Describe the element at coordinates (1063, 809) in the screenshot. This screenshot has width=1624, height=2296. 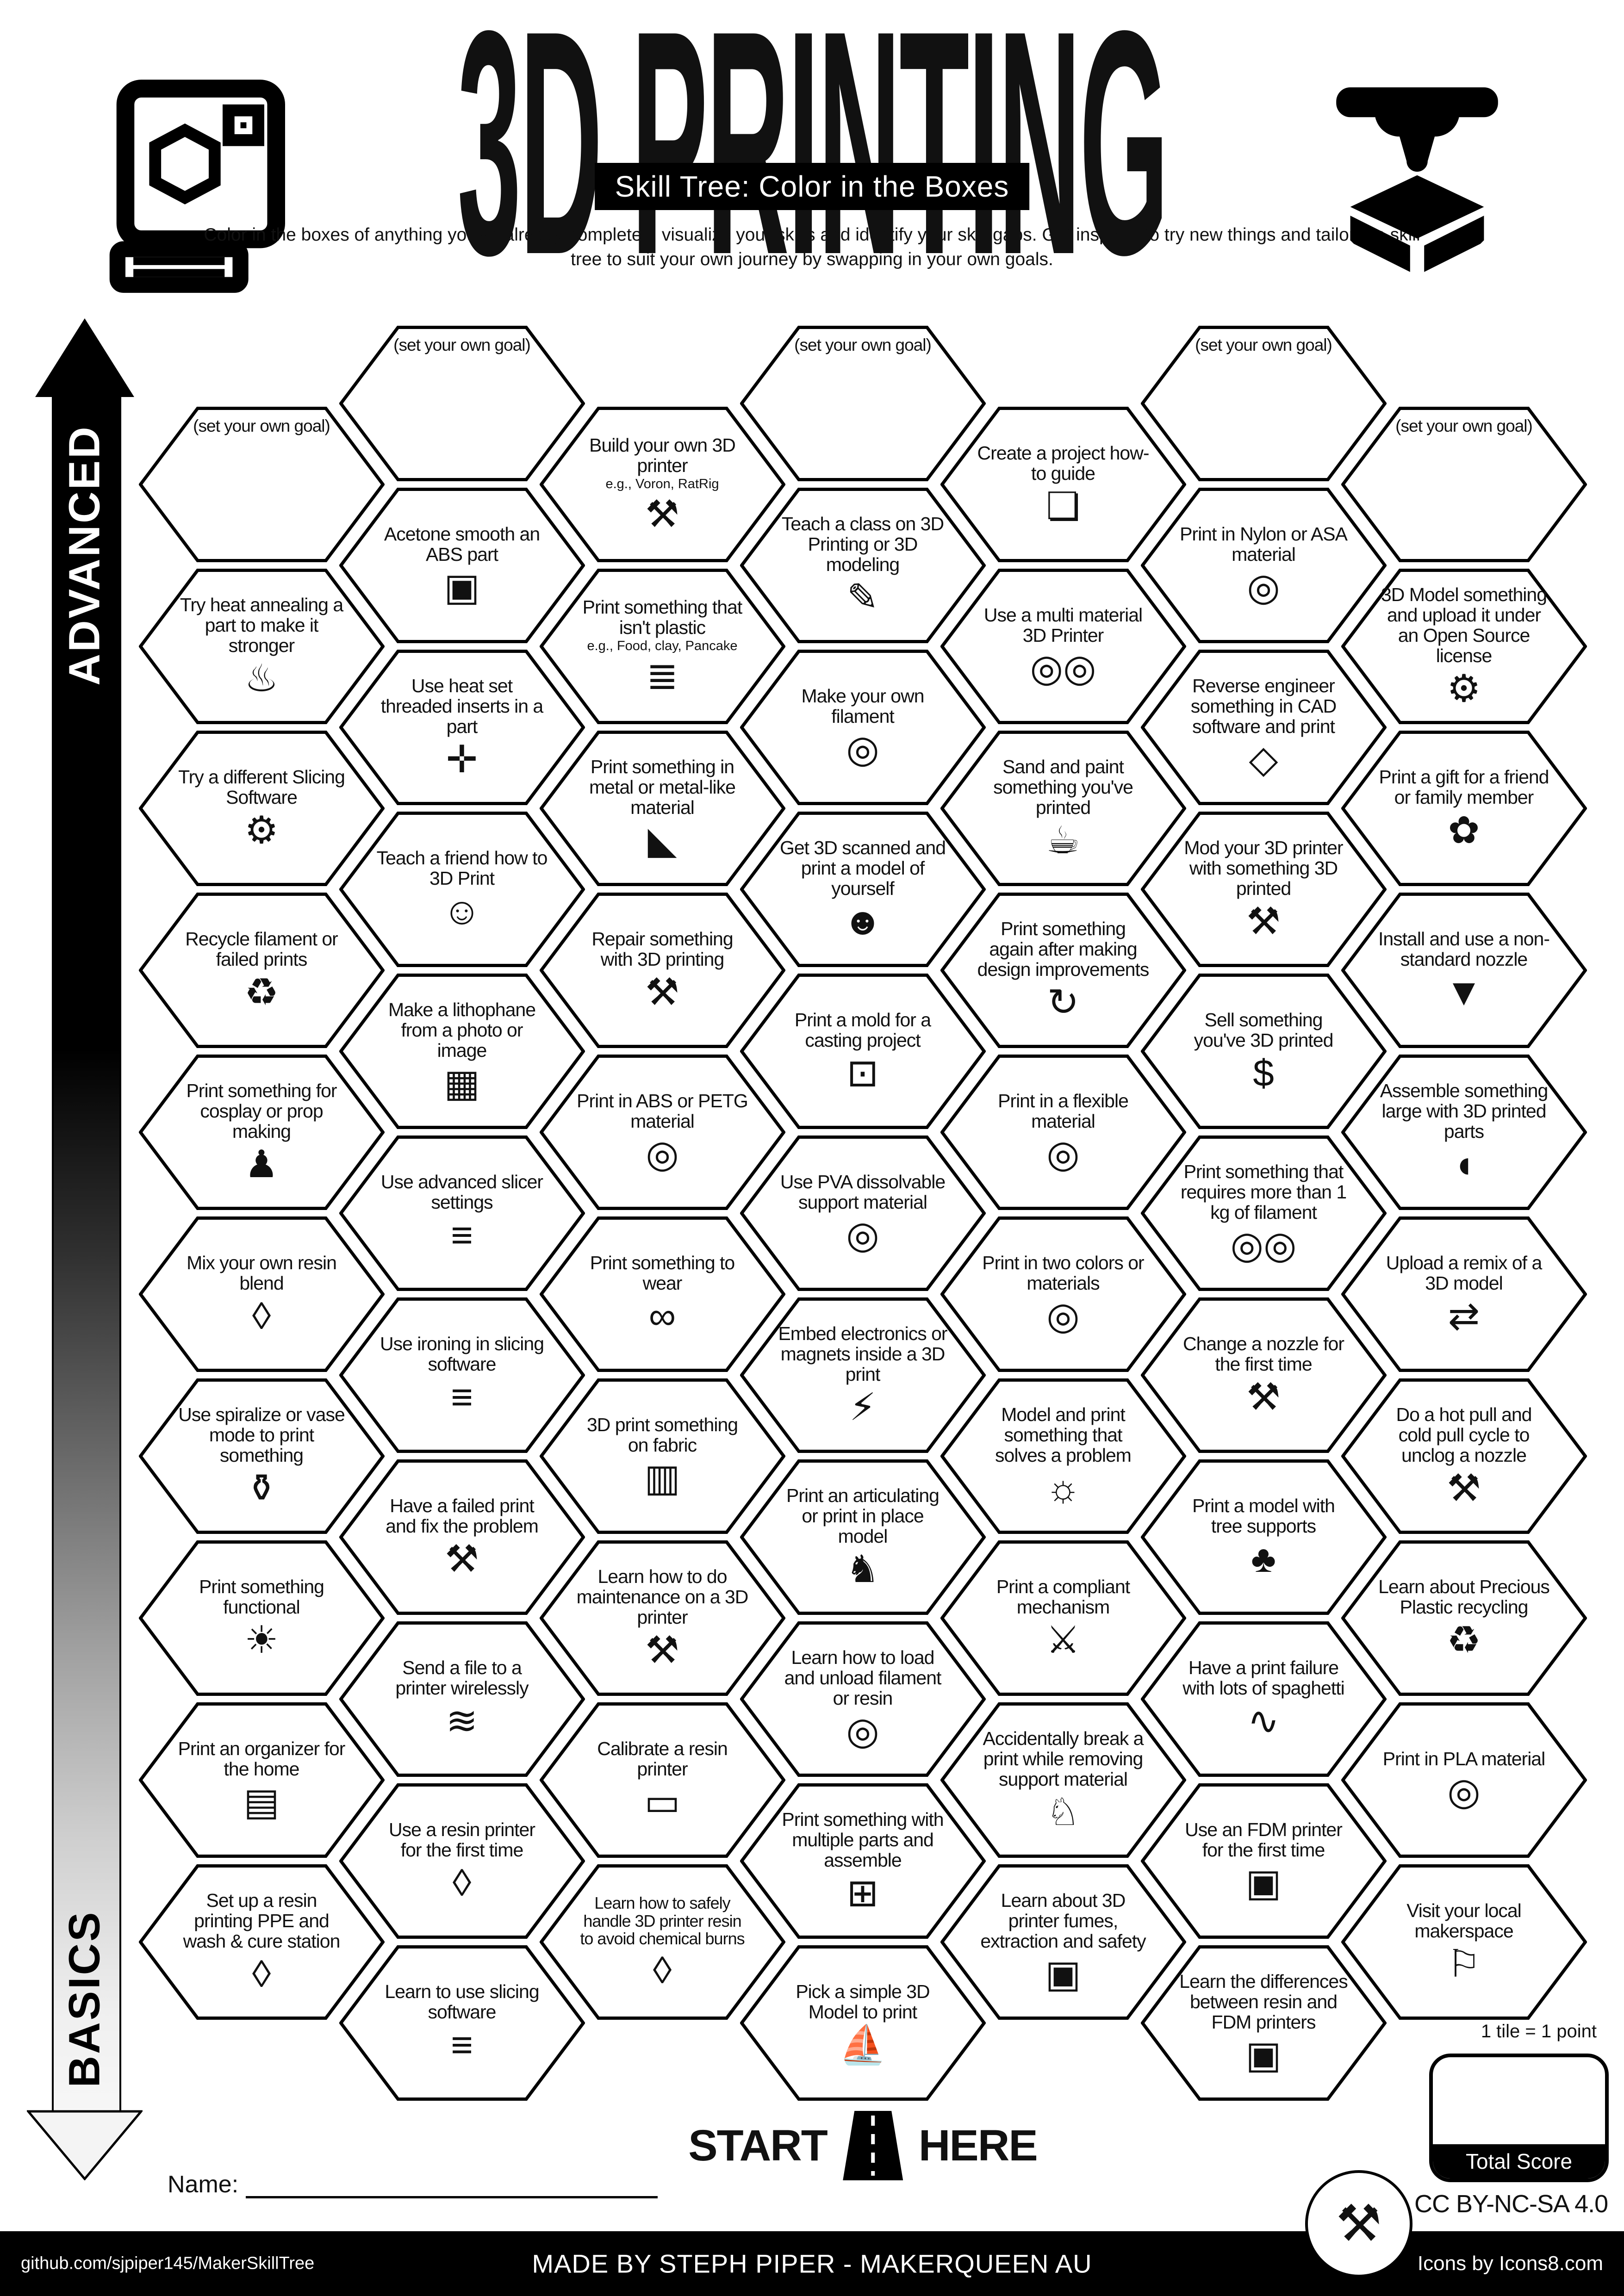
I see `hex-sand-paint: Sand and paint something you've printed ☕` at that location.